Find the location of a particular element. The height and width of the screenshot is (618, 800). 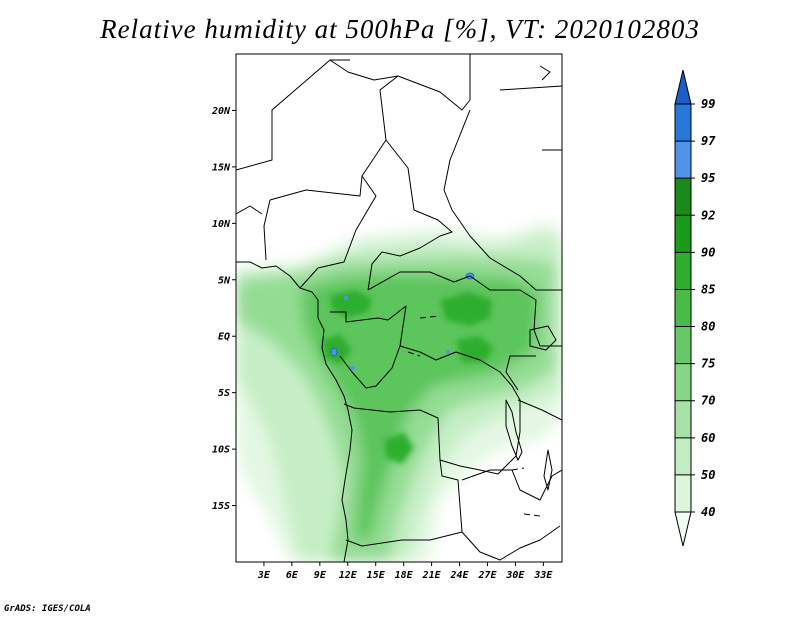

colorbar-label: 85 is located at coordinates (708, 289).